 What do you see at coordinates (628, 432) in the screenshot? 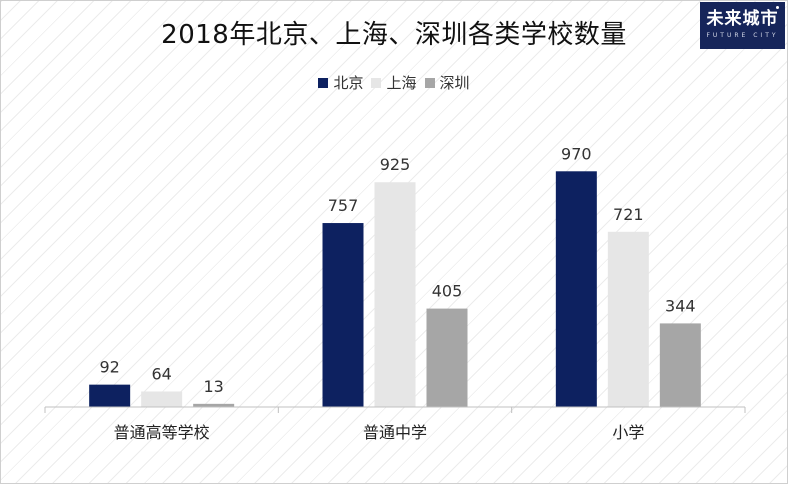
I see `x-tick-label: 小学` at bounding box center [628, 432].